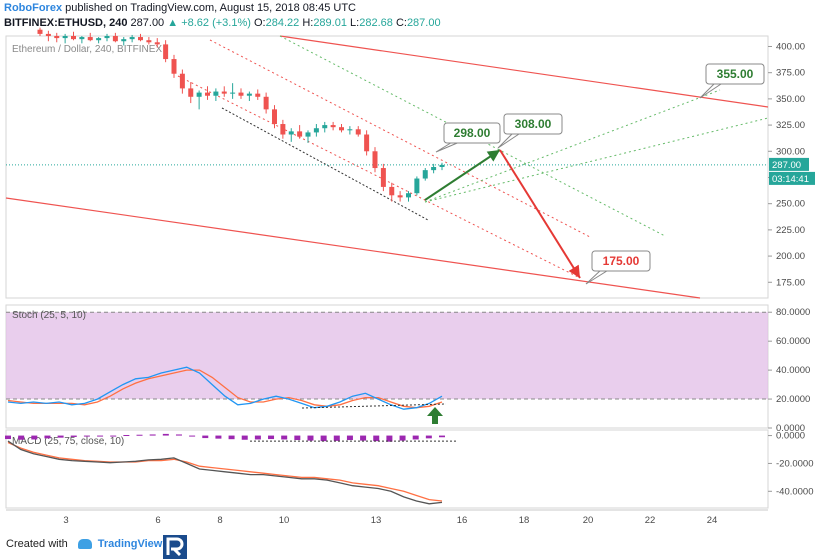  I want to click on last-price-badge-label: 287.00, so click(786, 165).